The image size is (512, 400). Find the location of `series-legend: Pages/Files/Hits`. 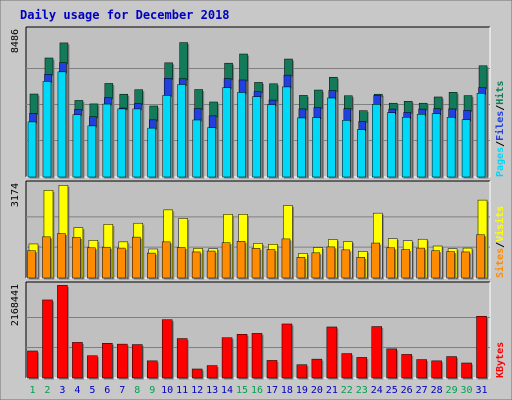

series-legend: Pages/Files/Hits is located at coordinates (500, 129).